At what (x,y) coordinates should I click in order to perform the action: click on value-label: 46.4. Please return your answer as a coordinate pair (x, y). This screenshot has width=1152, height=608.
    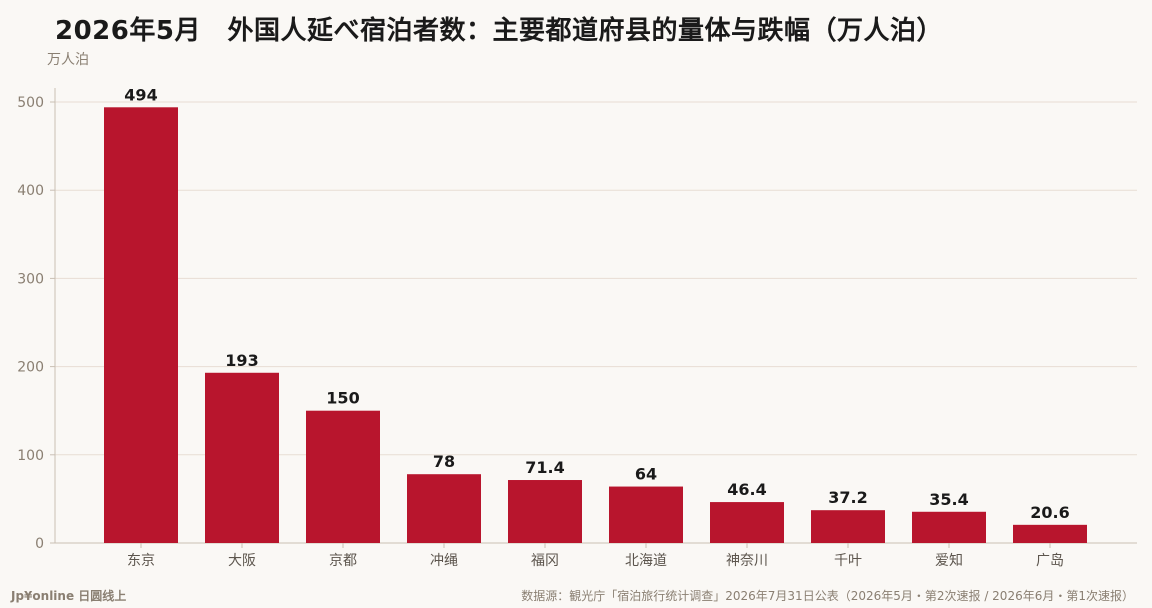
    Looking at the image, I should click on (746, 489).